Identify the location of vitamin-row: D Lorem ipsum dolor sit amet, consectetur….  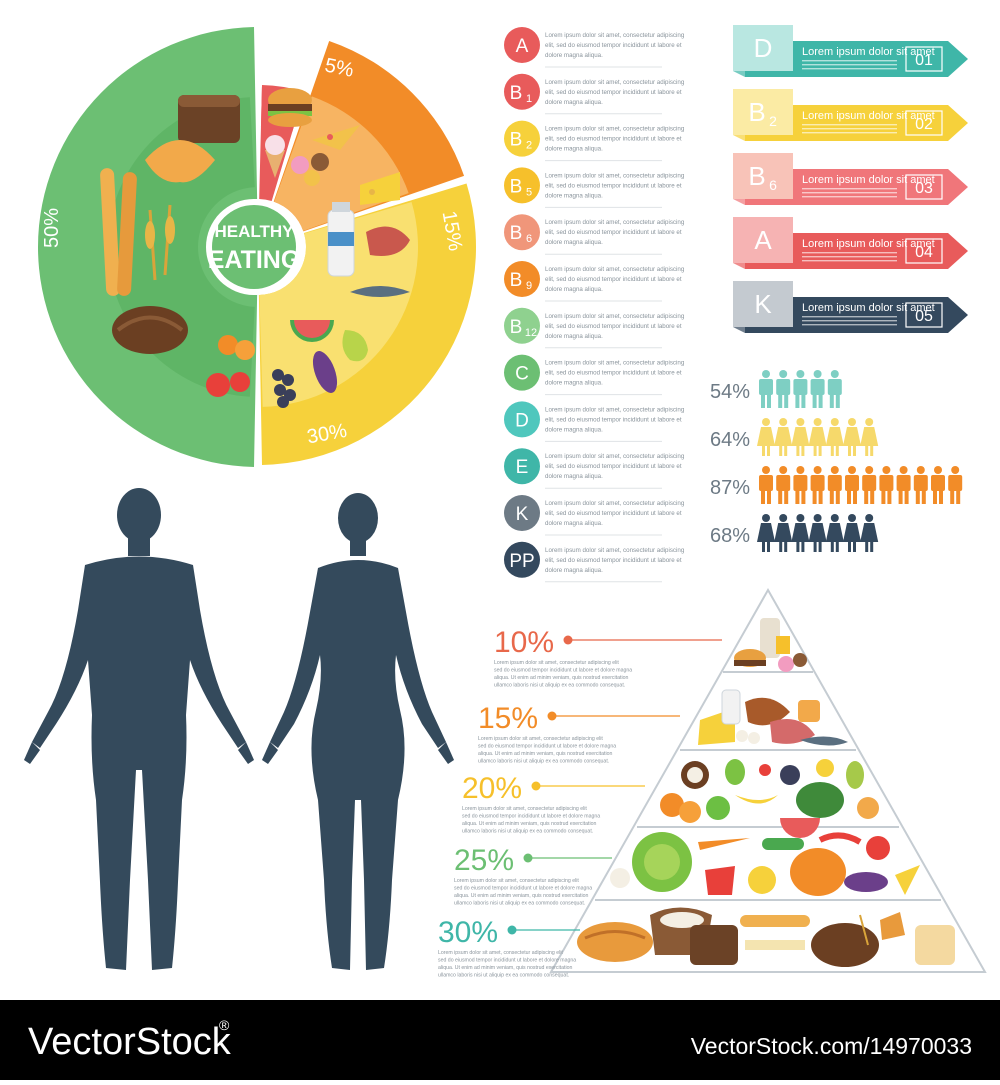
(594, 421).